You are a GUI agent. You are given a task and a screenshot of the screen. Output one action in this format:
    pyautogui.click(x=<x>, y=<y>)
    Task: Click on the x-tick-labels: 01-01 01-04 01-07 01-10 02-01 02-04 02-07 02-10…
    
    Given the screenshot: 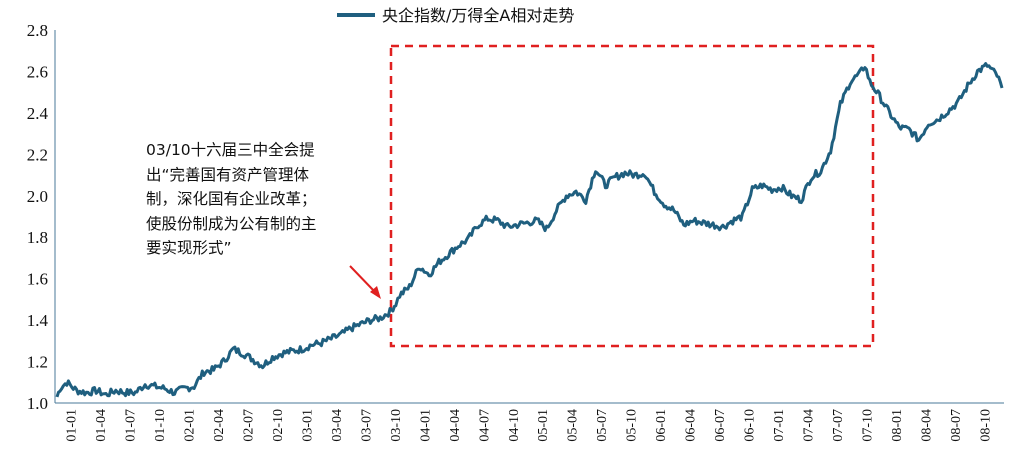 What is the action you would take?
    pyautogui.click(x=529, y=425)
    